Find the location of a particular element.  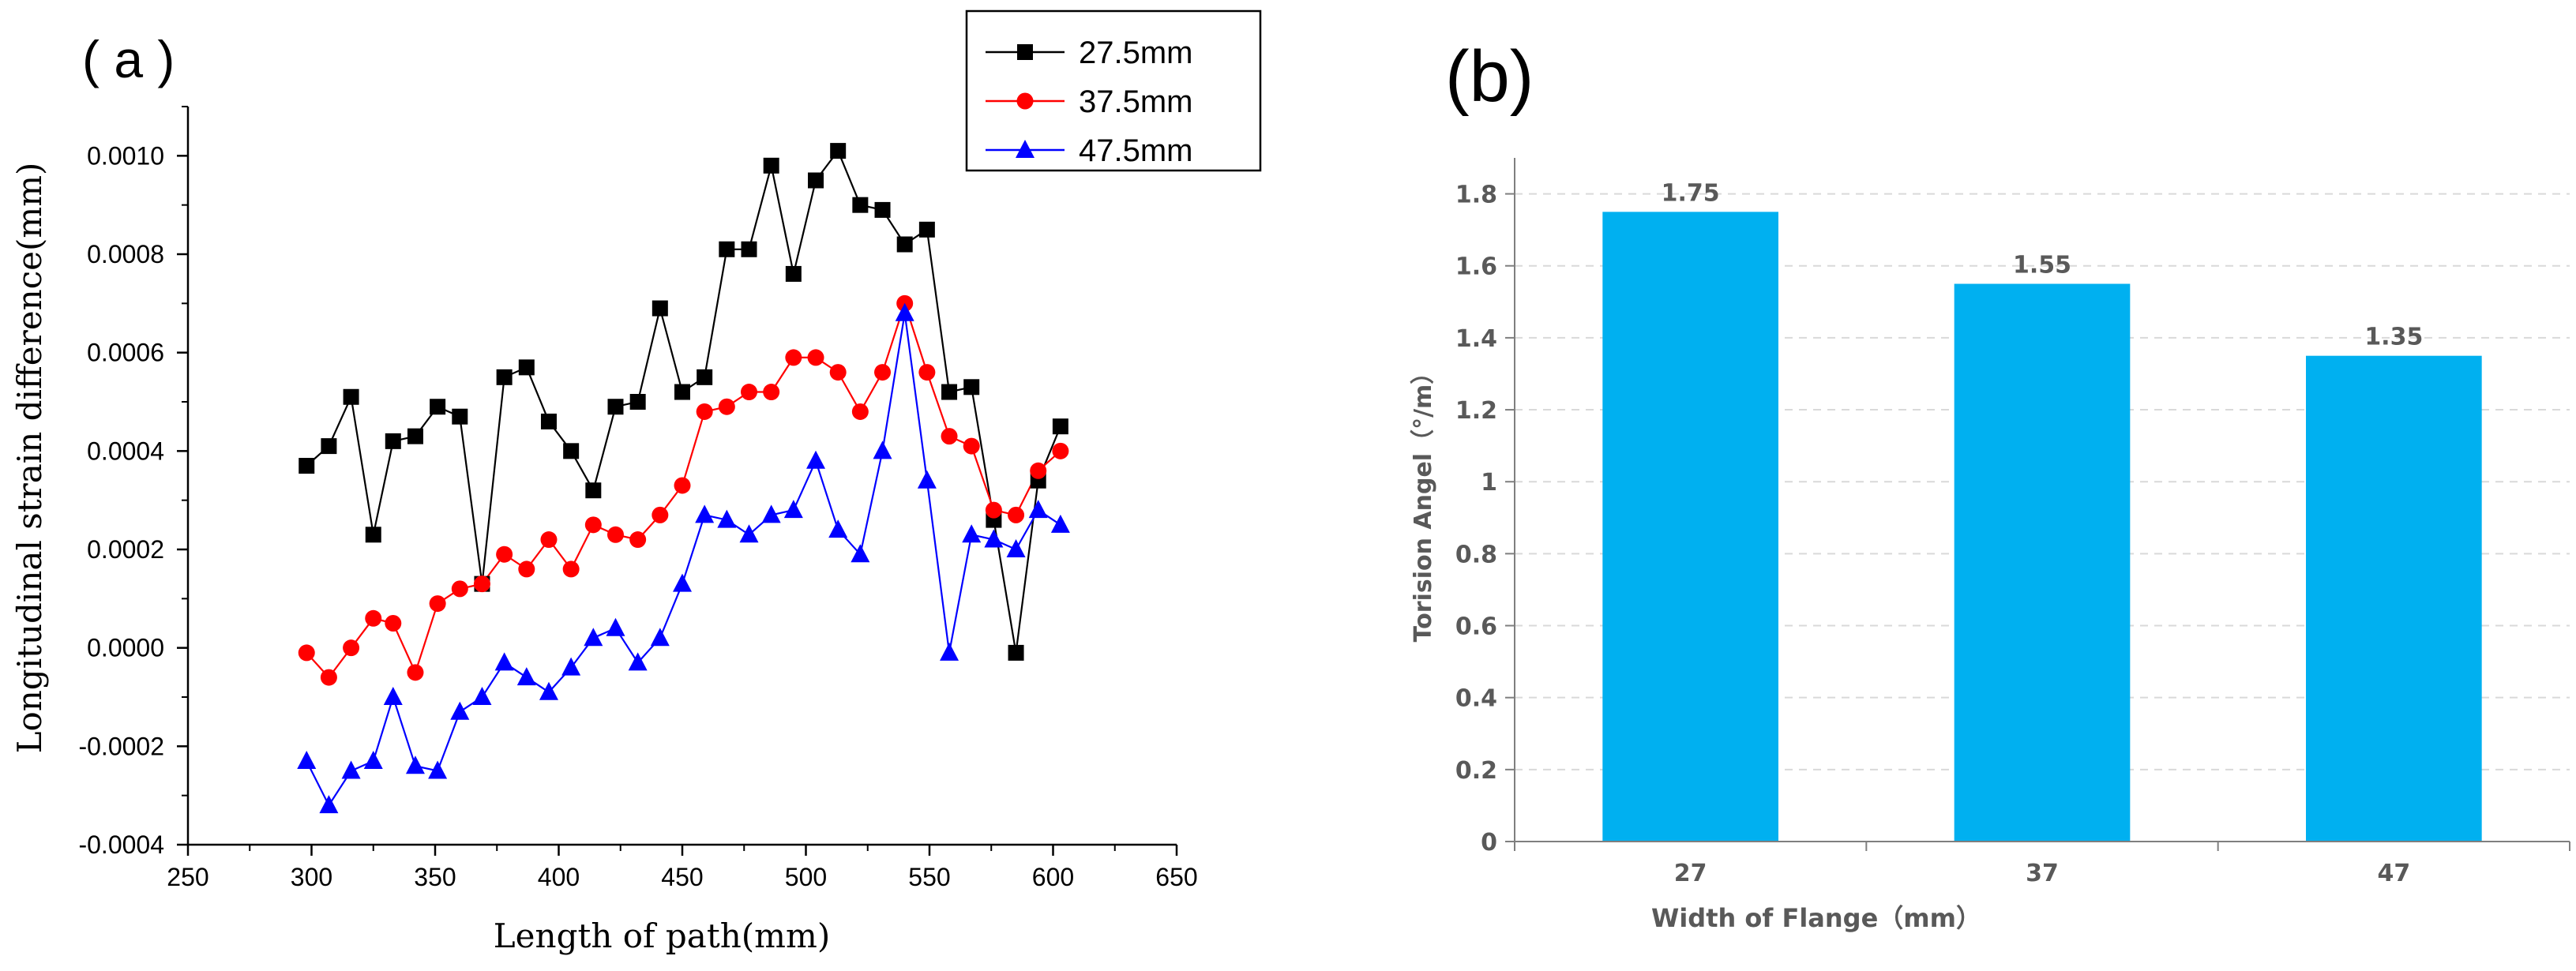

panel-a-y-axis-label: Longitudinal strain difference(mm) is located at coordinates (29, 458).